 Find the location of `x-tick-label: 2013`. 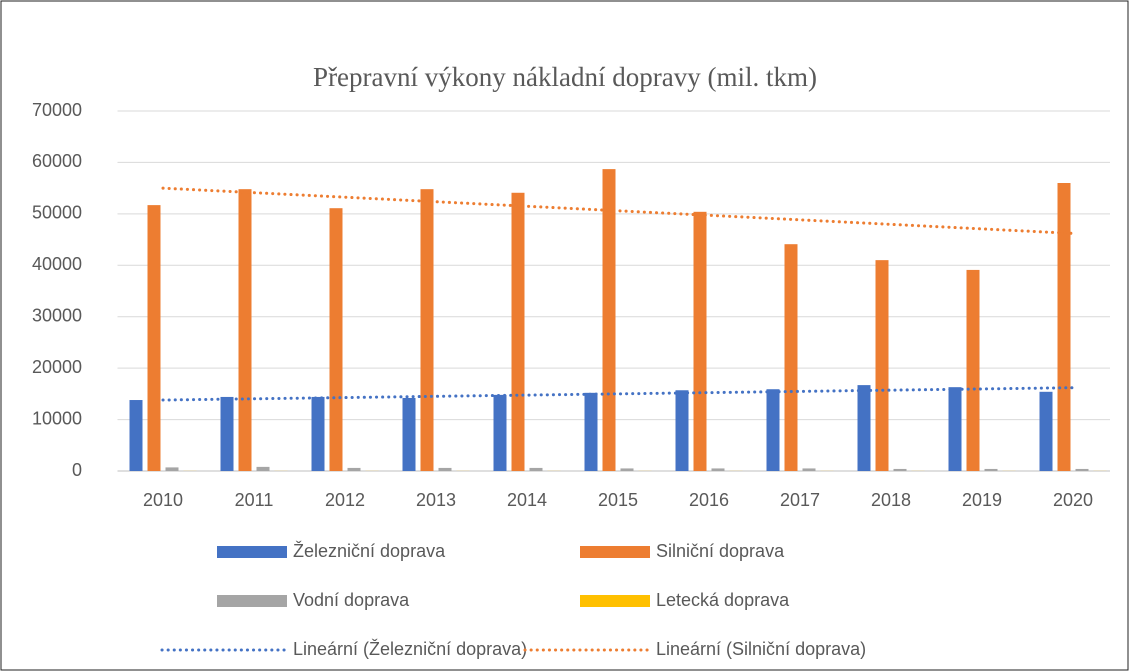

x-tick-label: 2013 is located at coordinates (436, 500).